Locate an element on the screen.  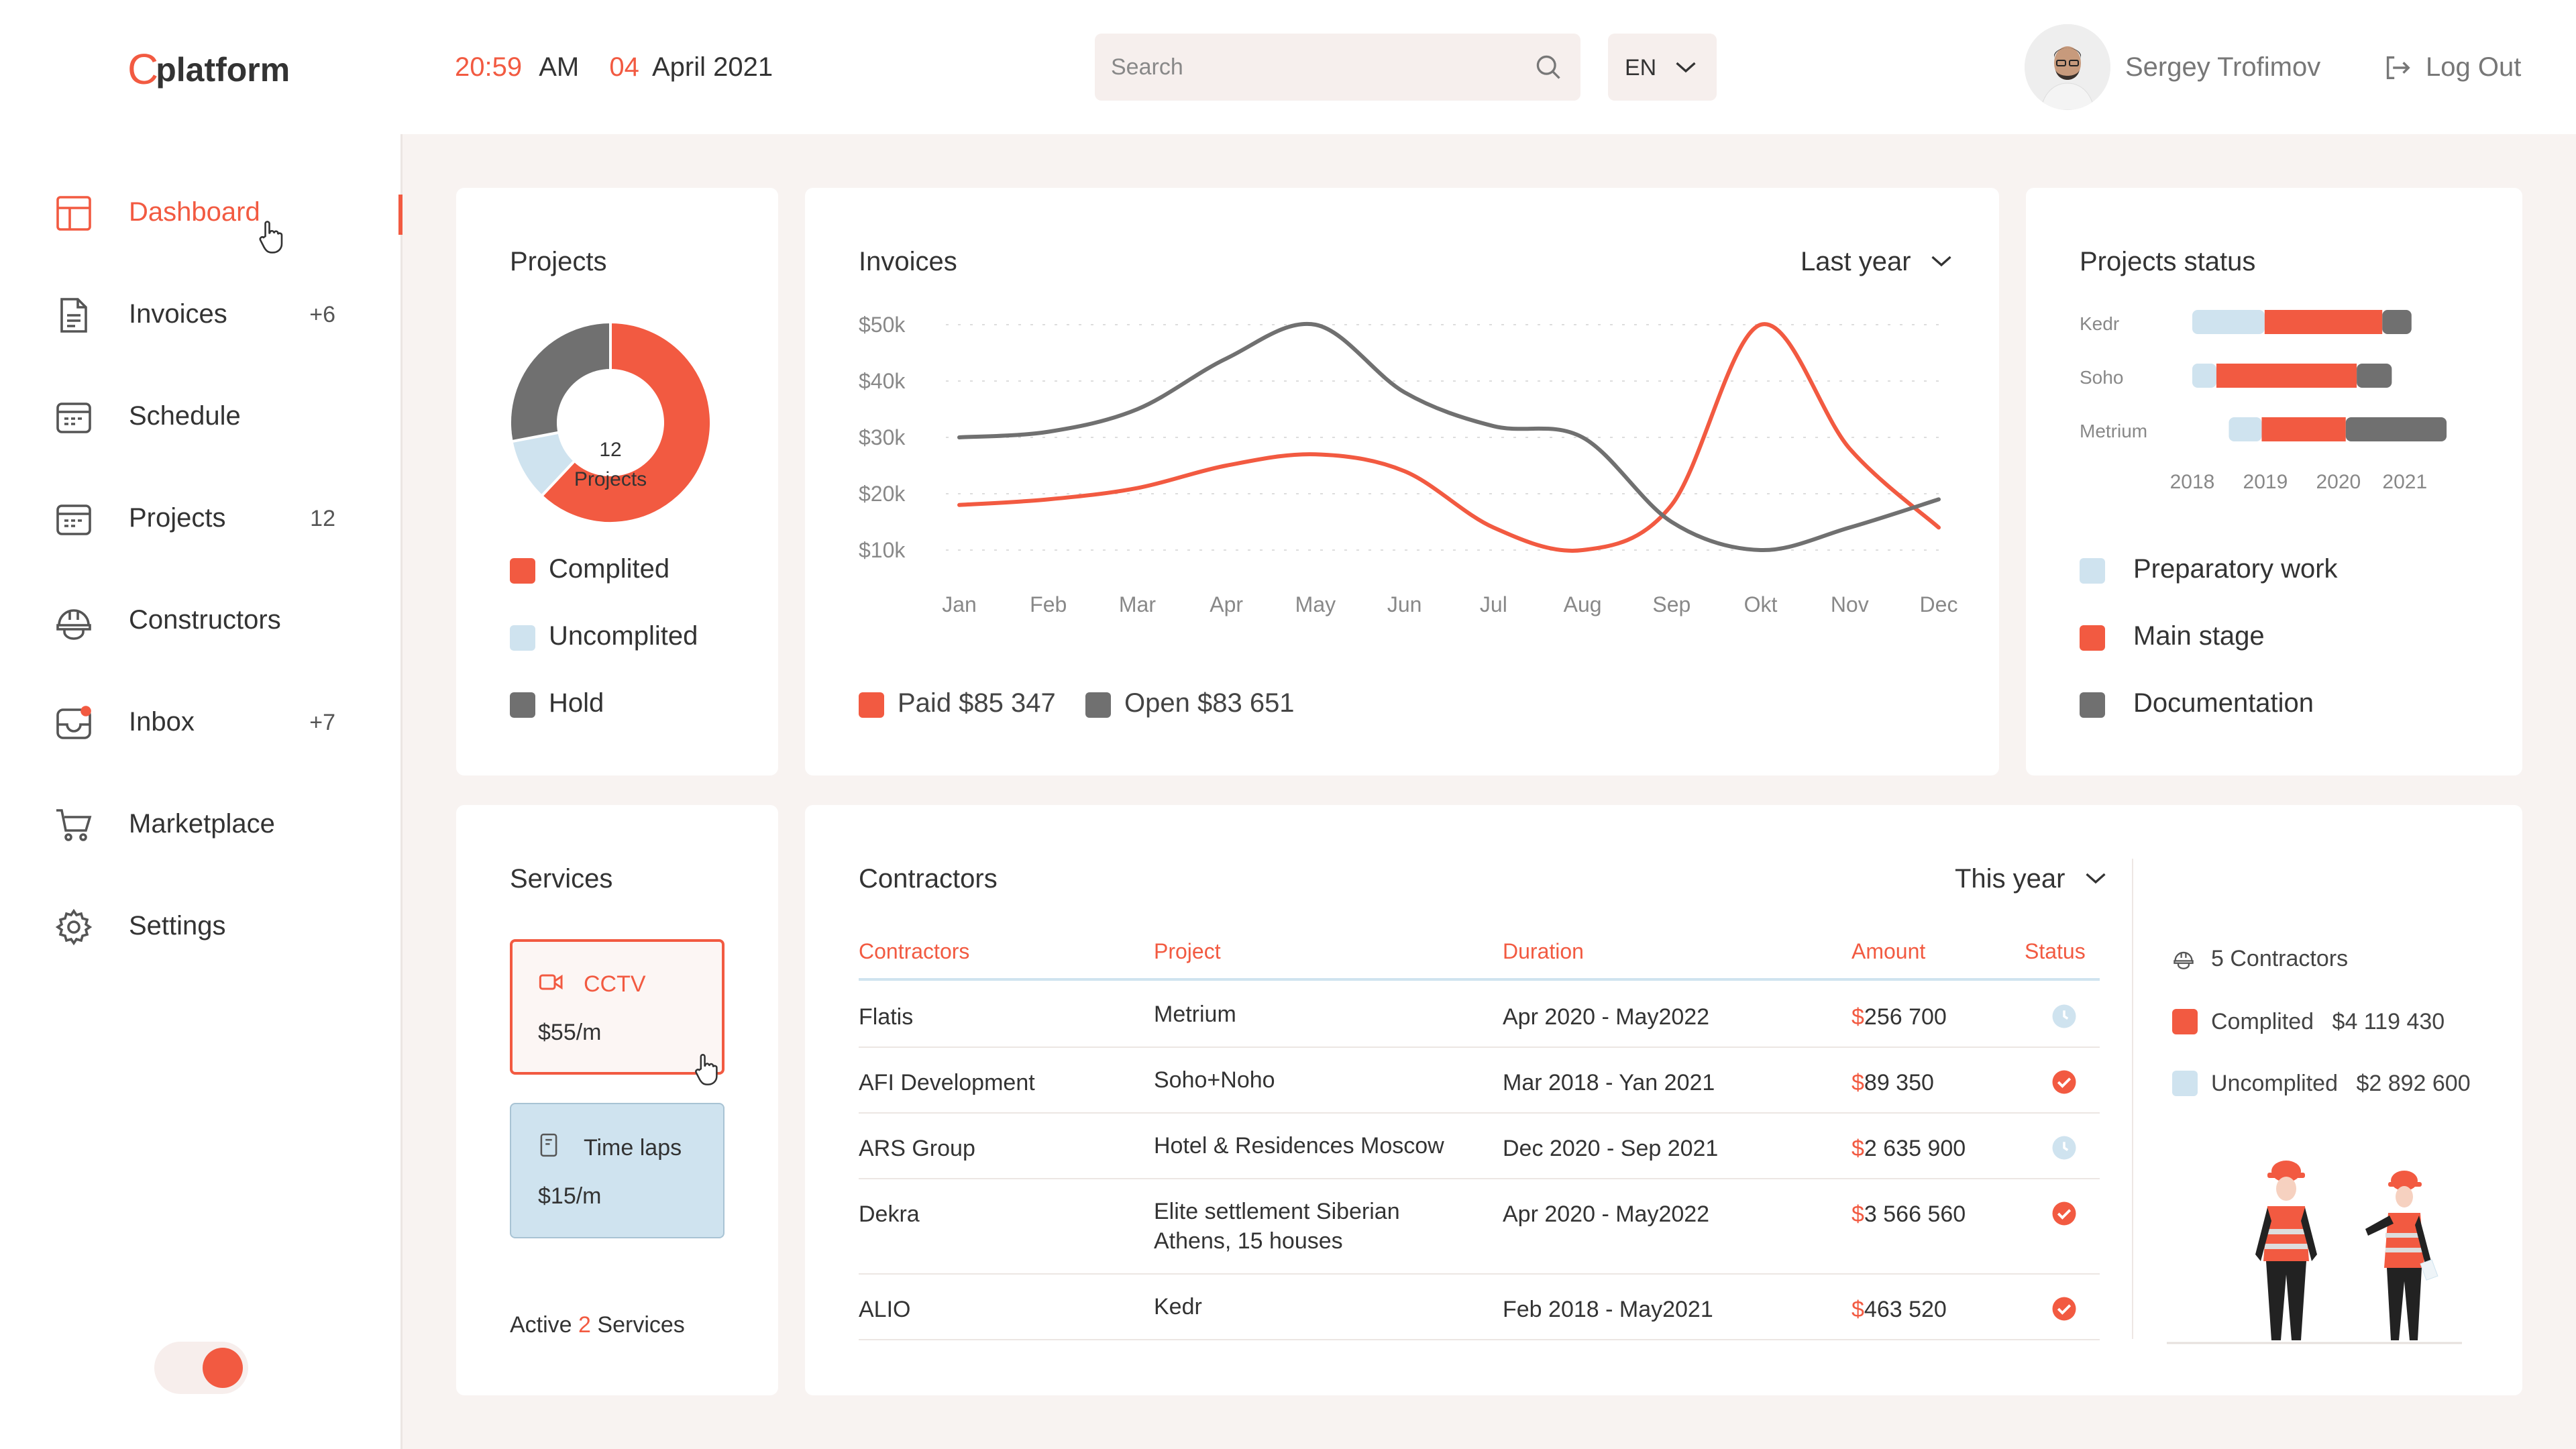
legend-documentation: Documentation is located at coordinates (2197, 703).